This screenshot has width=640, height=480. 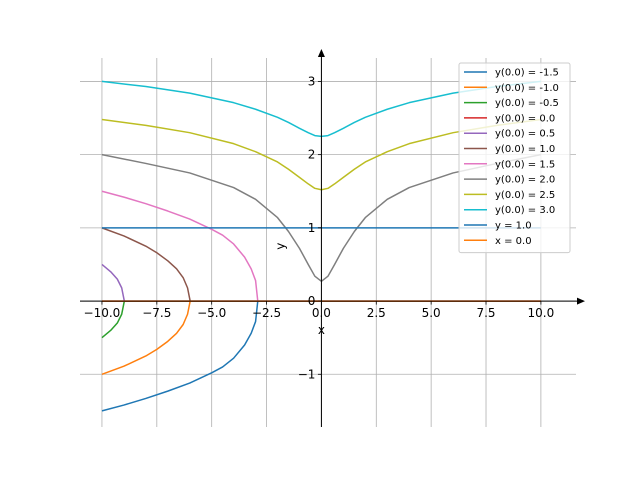 What do you see at coordinates (156, 313) in the screenshot?
I see `x-tick-label-1: −7.5` at bounding box center [156, 313].